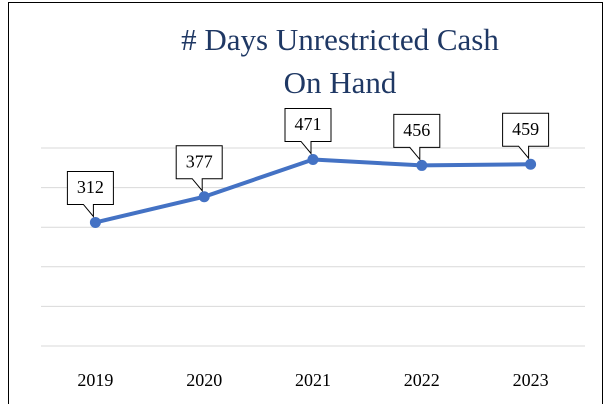 The image size is (609, 404). What do you see at coordinates (531, 380) in the screenshot?
I see `x-tick-label: 2023` at bounding box center [531, 380].